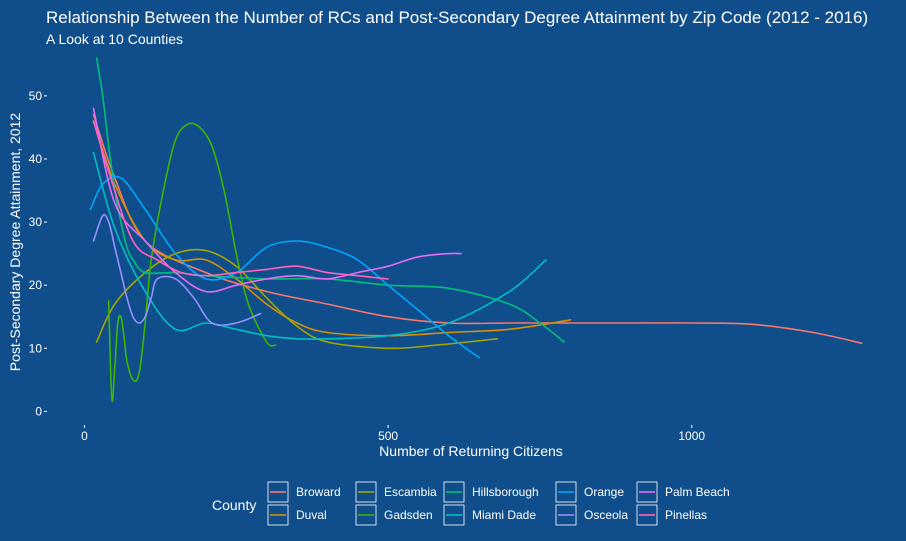 The width and height of the screenshot is (906, 541). What do you see at coordinates (505, 492) in the screenshot?
I see `legend-label: Hillsborough` at bounding box center [505, 492].